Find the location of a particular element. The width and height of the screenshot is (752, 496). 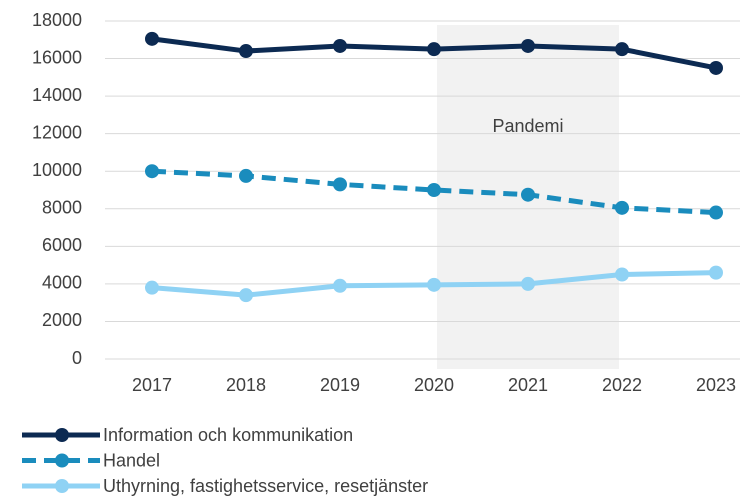

y-tick-label: 16000 is located at coordinates (57, 57).